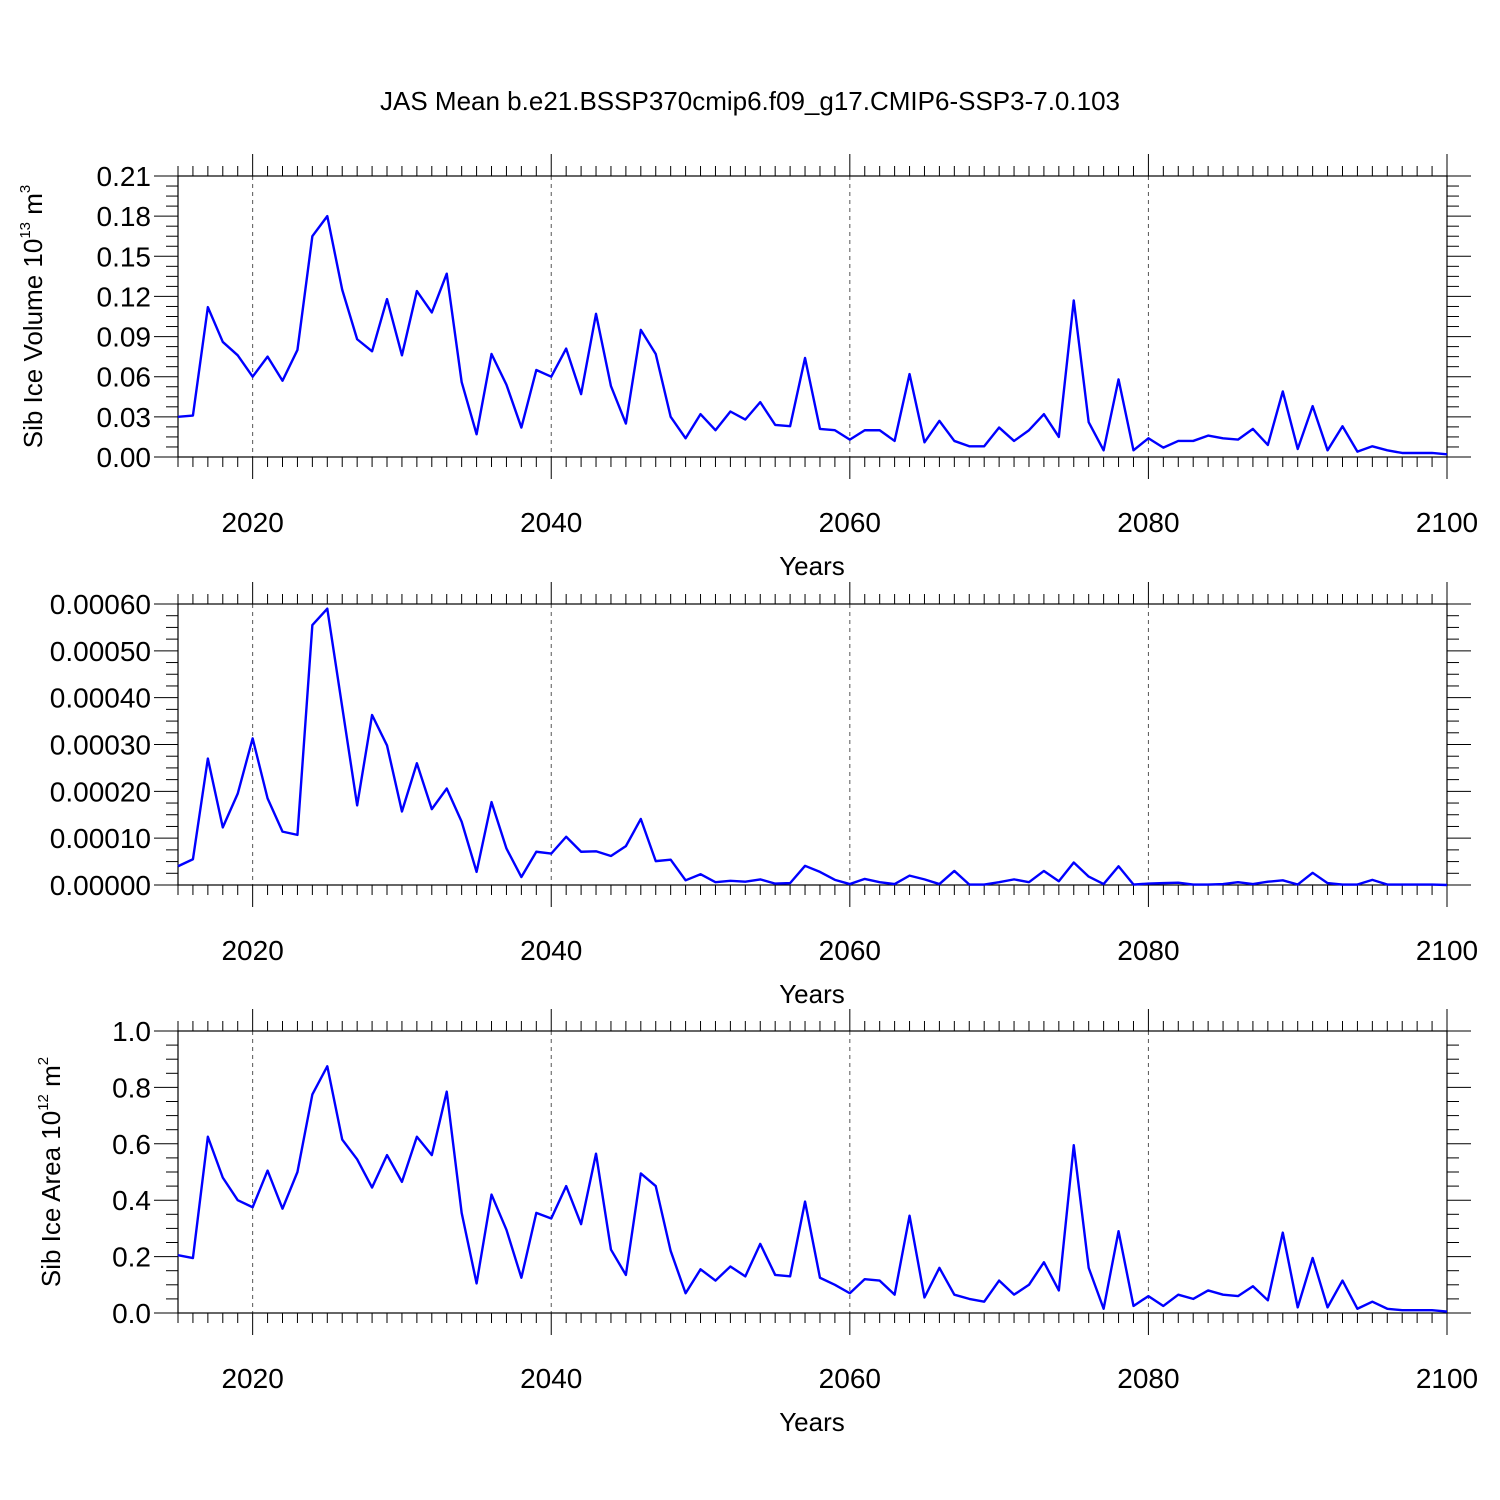  I want to click on y-tick-label: 0.00020, so click(100, 791).